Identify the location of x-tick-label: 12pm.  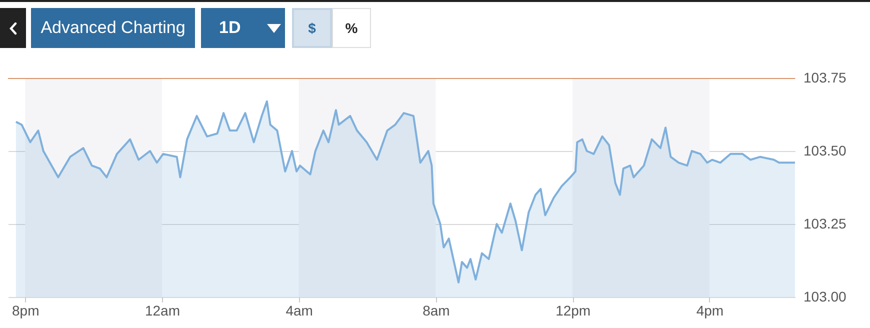
(573, 310).